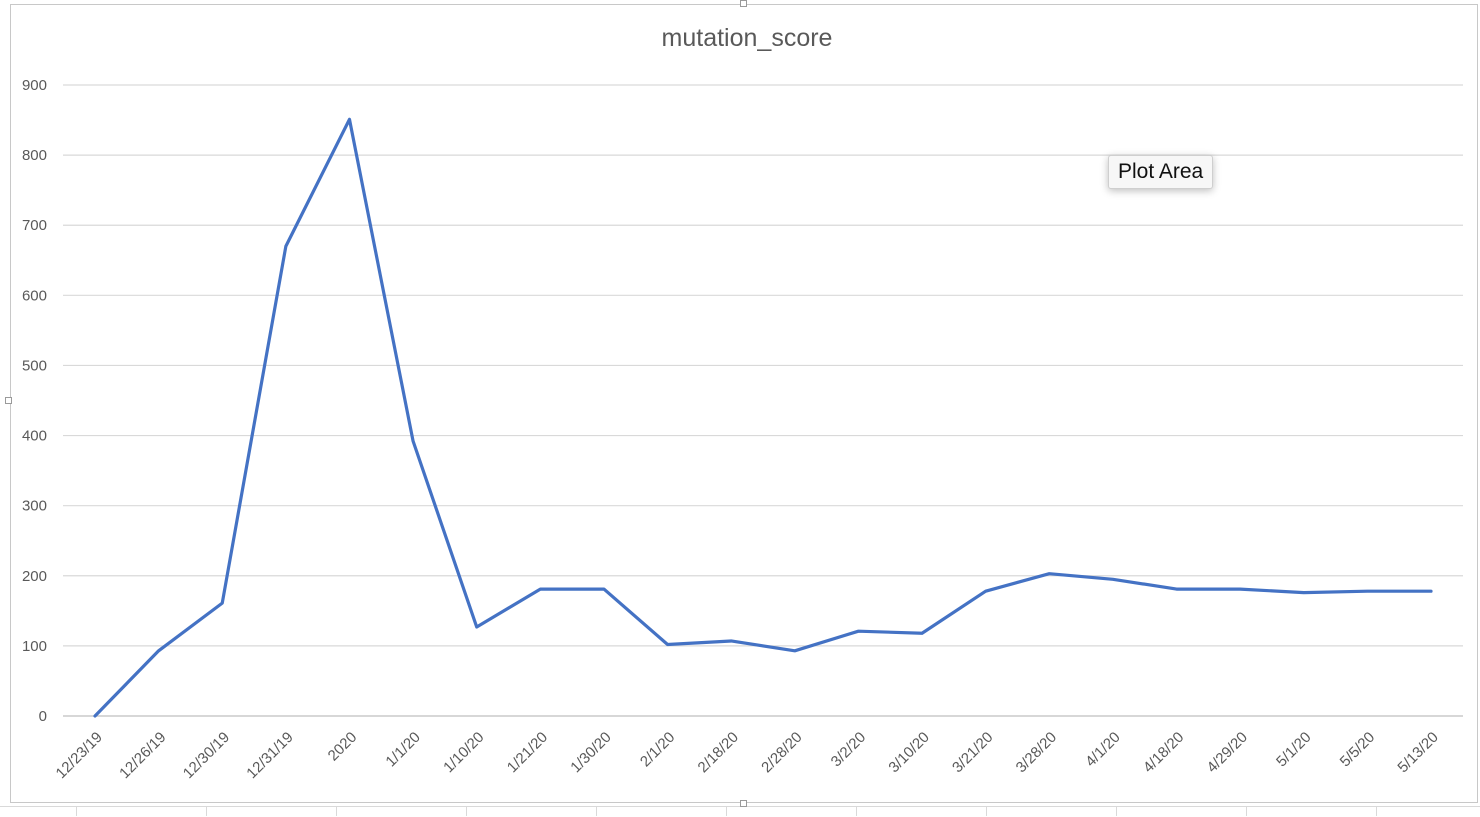 Image resolution: width=1480 pixels, height=817 pixels. I want to click on x-tick-label: 1/30/20, so click(590, 752).